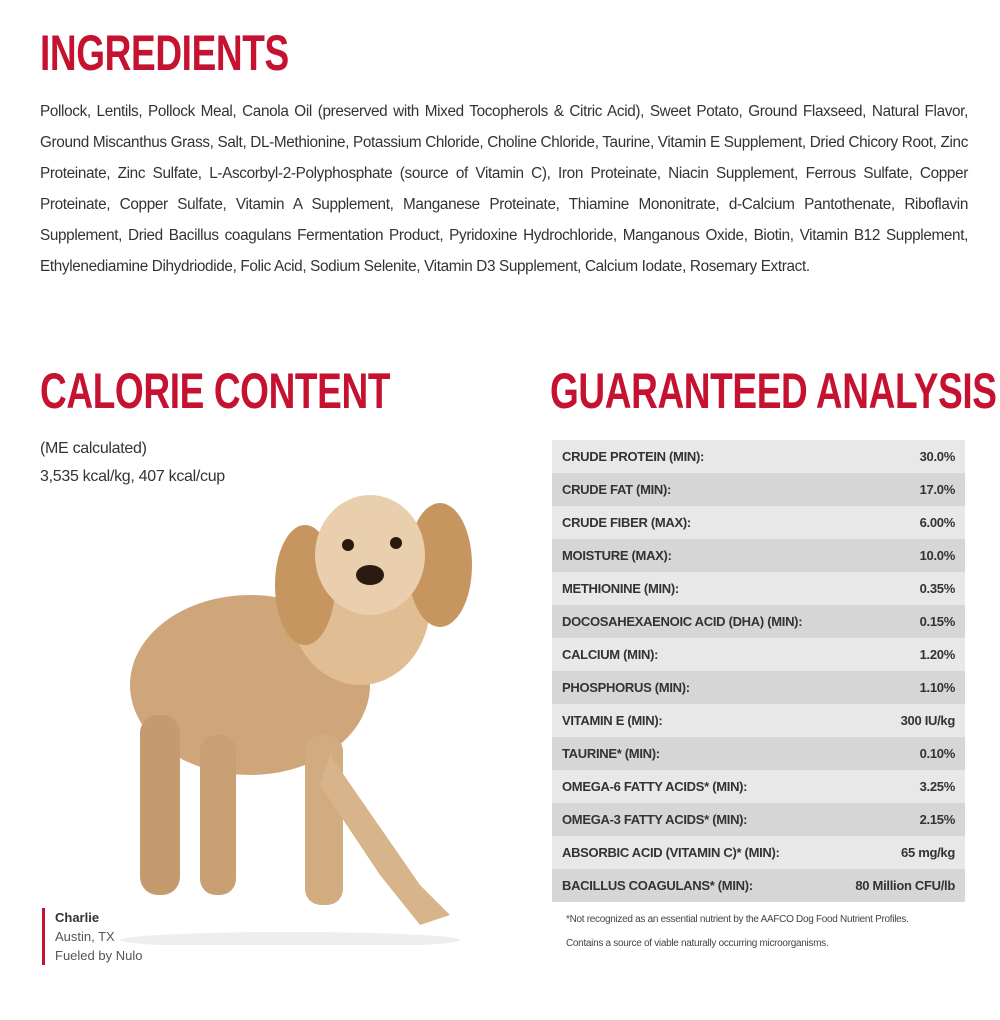 Image resolution: width=1000 pixels, height=1020 pixels. Describe the element at coordinates (611, 753) in the screenshot. I see `nutrient-name: TAURINE* (MIN):` at that location.